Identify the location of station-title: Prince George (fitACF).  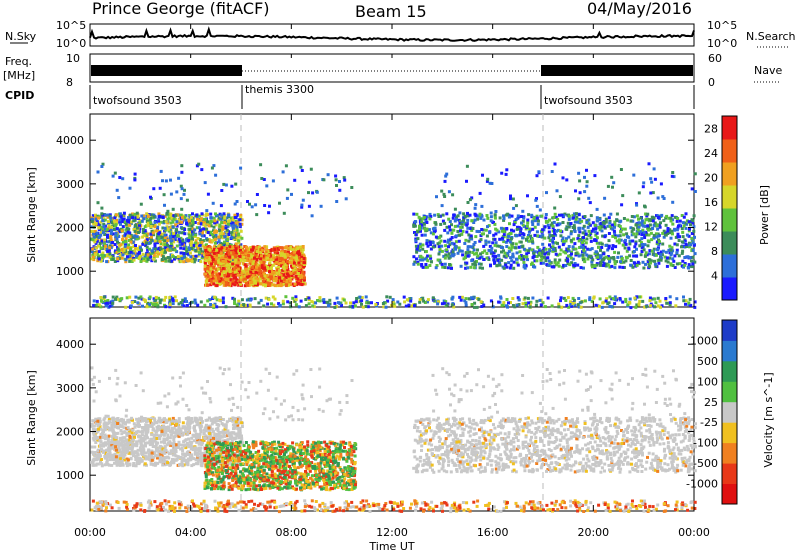
(181, 9).